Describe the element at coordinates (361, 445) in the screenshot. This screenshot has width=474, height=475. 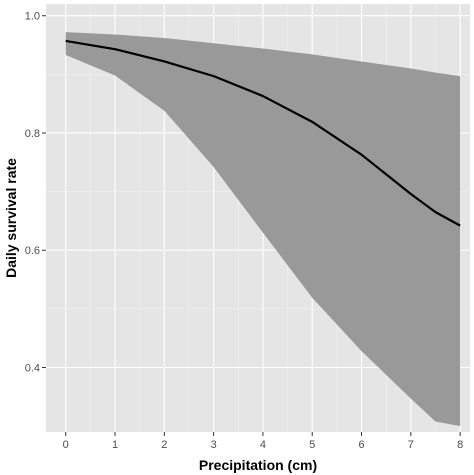
I see `x-tick-label: 6` at that location.